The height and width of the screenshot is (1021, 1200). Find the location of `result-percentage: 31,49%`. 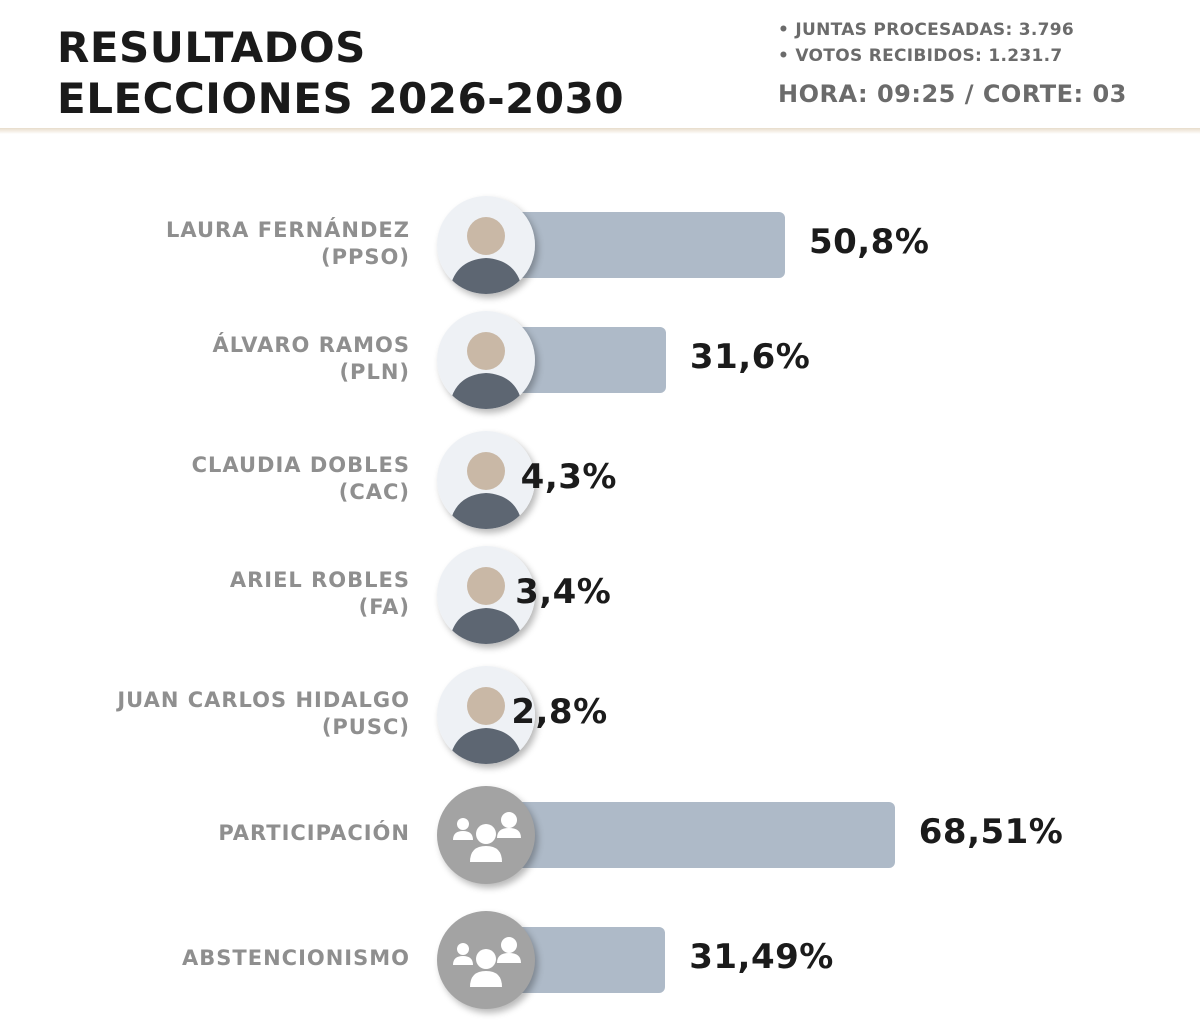

result-percentage: 31,49% is located at coordinates (761, 957).